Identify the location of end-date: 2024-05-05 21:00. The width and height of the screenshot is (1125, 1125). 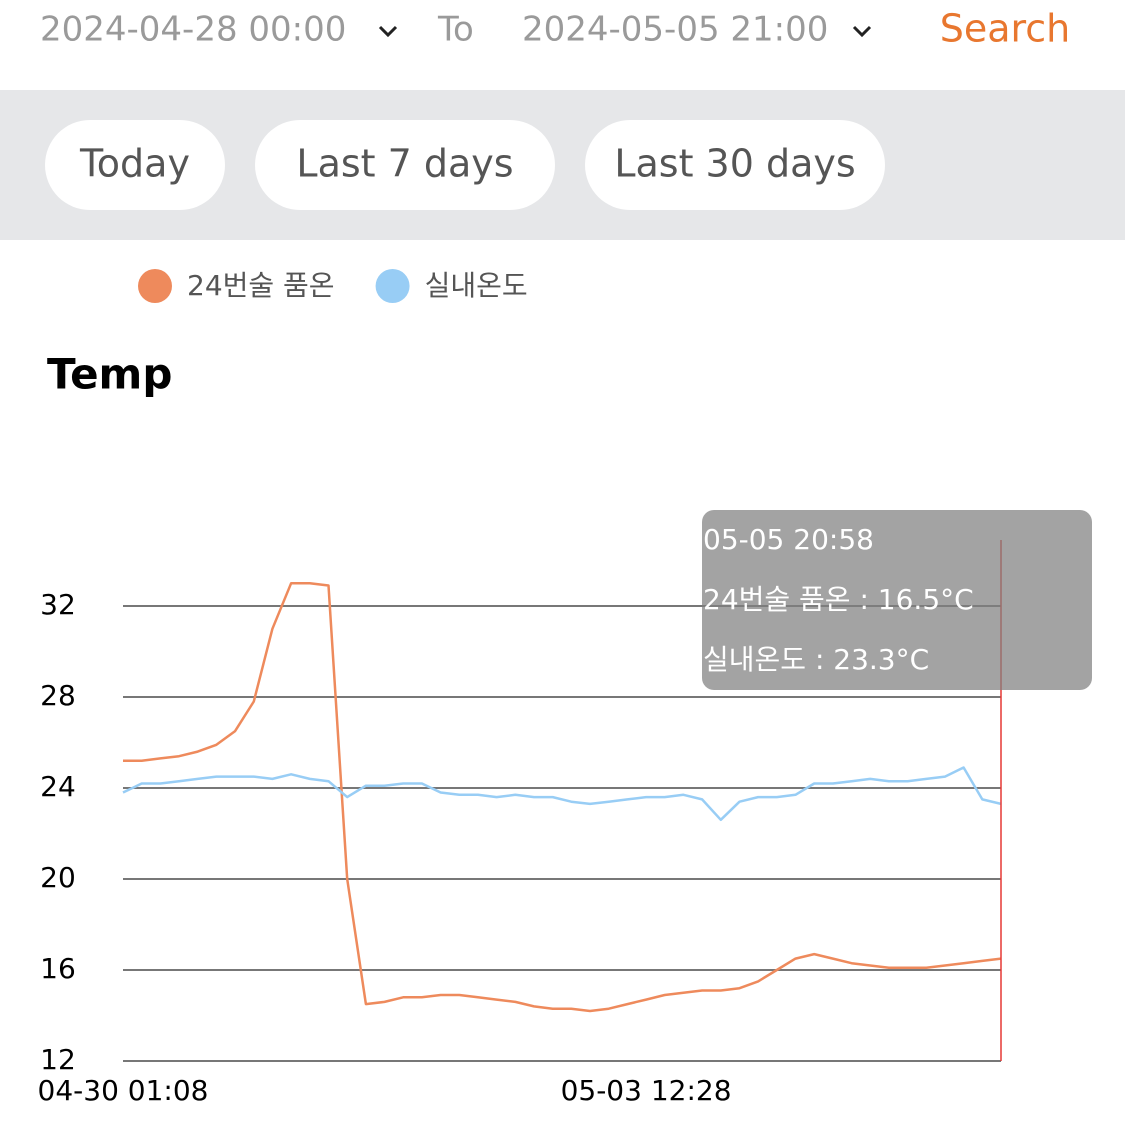
(675, 30).